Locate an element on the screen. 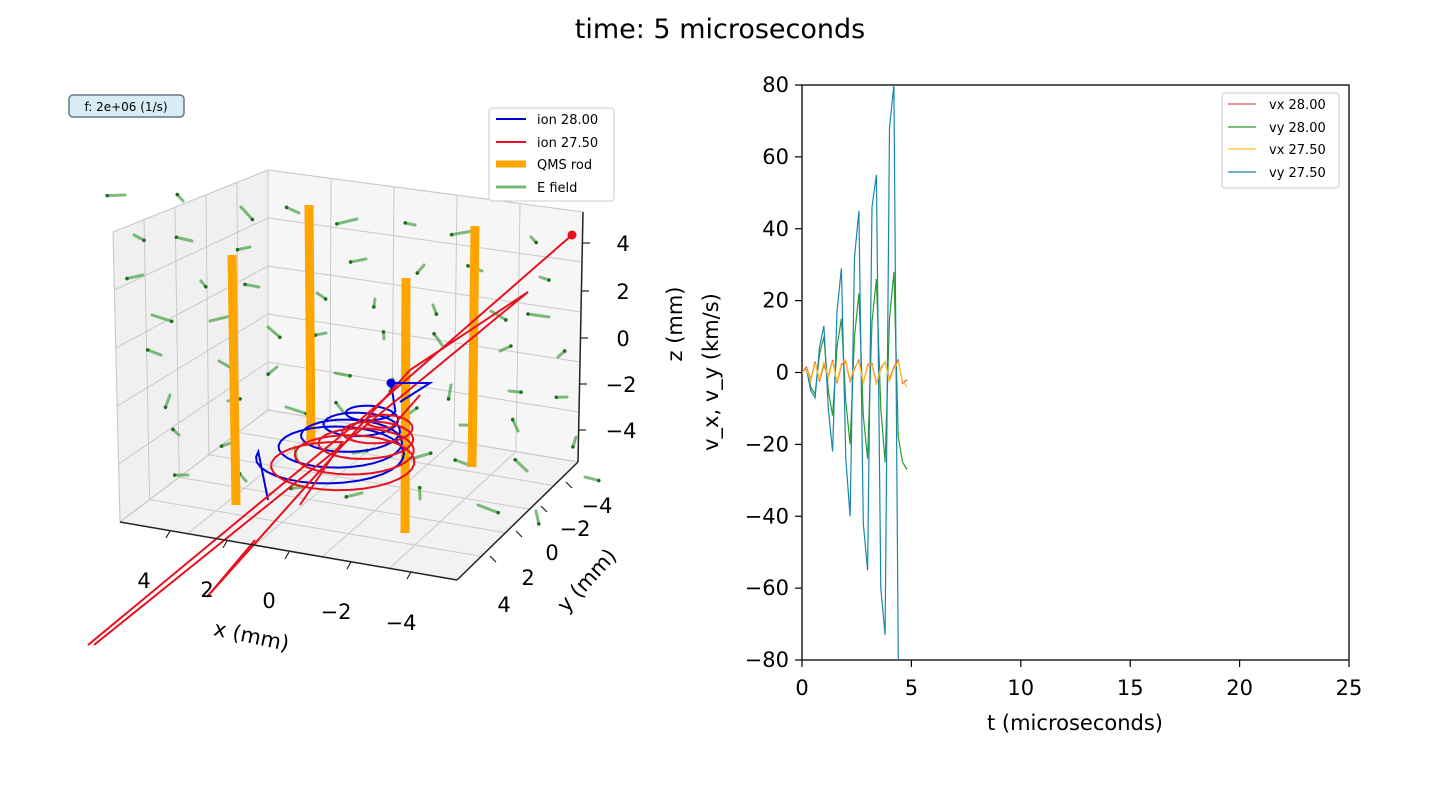 Image resolution: width=1440 pixels, height=810 pixels. y-ticks: 80 60 40 20 0 −20 −40 −60 −80 is located at coordinates (773, 372).